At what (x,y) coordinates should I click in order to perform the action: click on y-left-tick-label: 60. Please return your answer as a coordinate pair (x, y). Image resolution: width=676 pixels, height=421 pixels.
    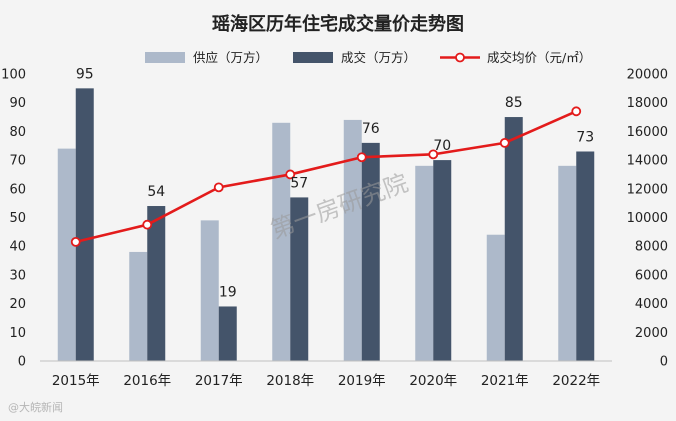
    Looking at the image, I should click on (17, 189).